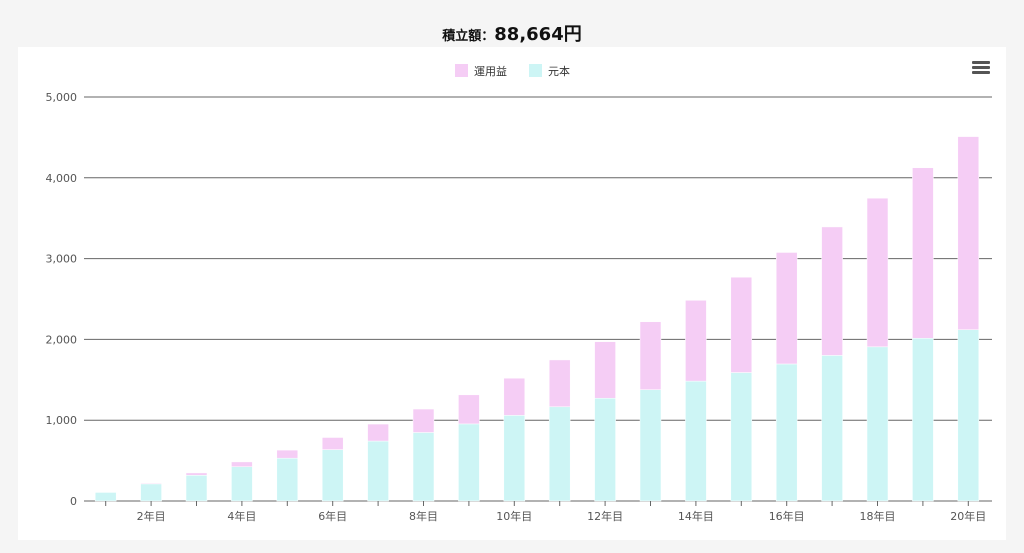 The width and height of the screenshot is (1024, 553). Describe the element at coordinates (545, 512) in the screenshot. I see `x-axis-ticks: 2年目 4年目 6年目 8年目 10年目 12年目 14年目 16年目 18年目 20年目` at that location.